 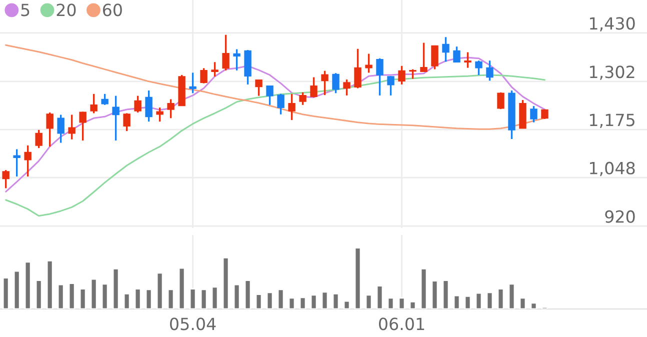 What do you see at coordinates (612, 73) in the screenshot?
I see `y-tick-label: 1,302` at bounding box center [612, 73].